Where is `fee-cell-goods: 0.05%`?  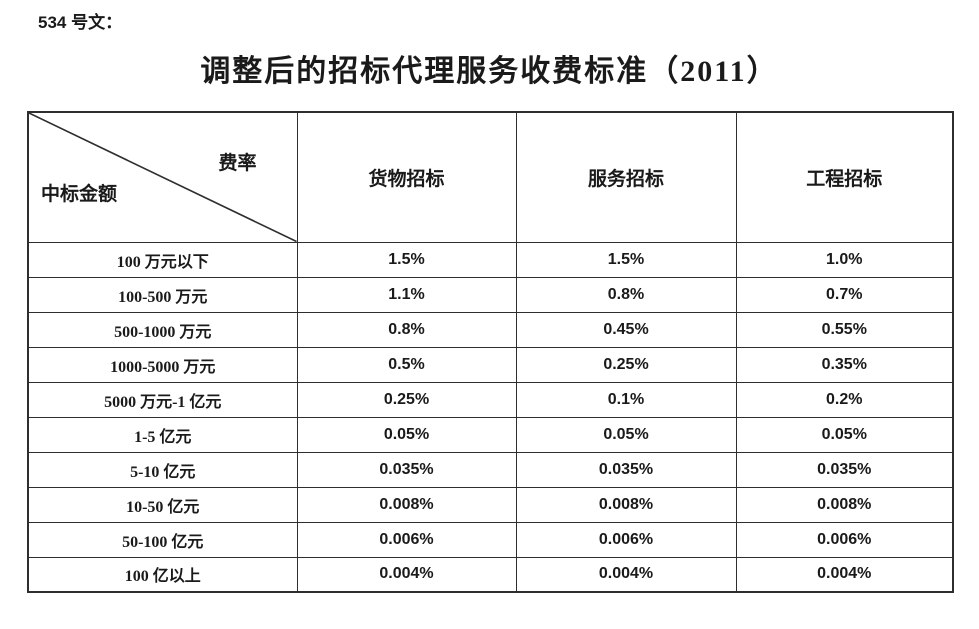 fee-cell-goods: 0.05% is located at coordinates (406, 434).